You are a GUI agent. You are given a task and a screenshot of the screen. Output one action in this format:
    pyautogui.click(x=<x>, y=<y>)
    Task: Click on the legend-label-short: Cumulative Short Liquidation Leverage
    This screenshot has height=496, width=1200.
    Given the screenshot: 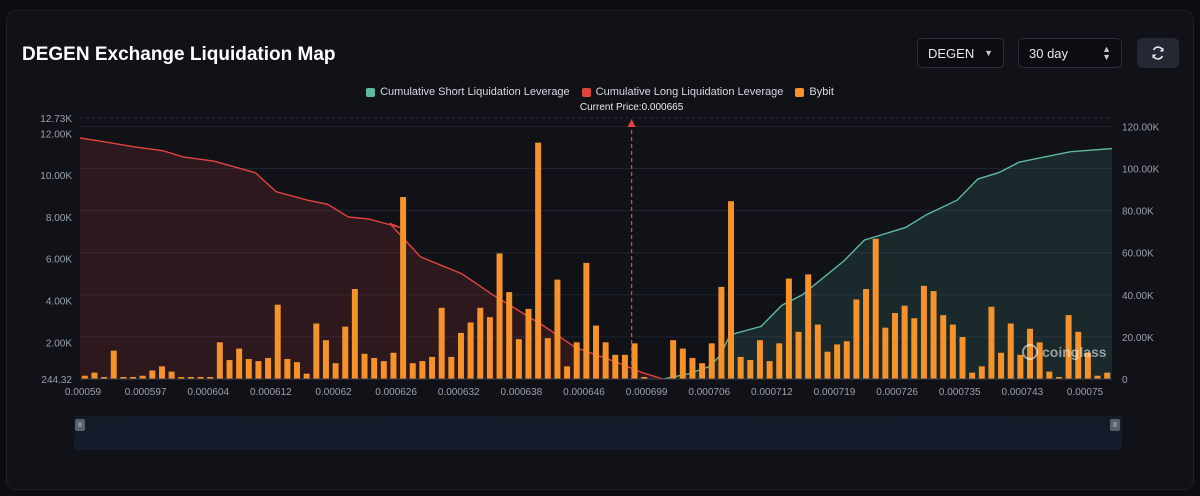 What is the action you would take?
    pyautogui.click(x=475, y=92)
    